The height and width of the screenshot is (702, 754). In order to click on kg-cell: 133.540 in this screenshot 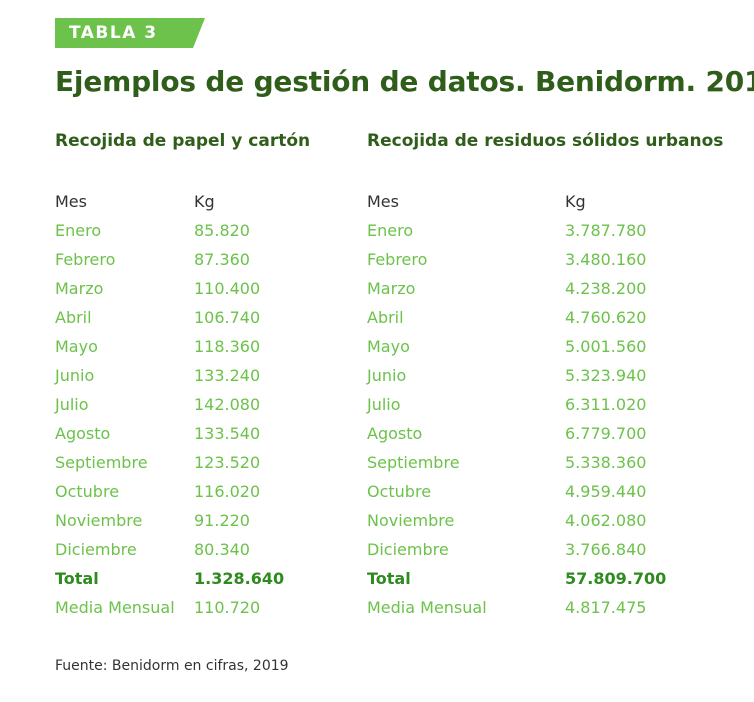, I will do `click(227, 433)`.